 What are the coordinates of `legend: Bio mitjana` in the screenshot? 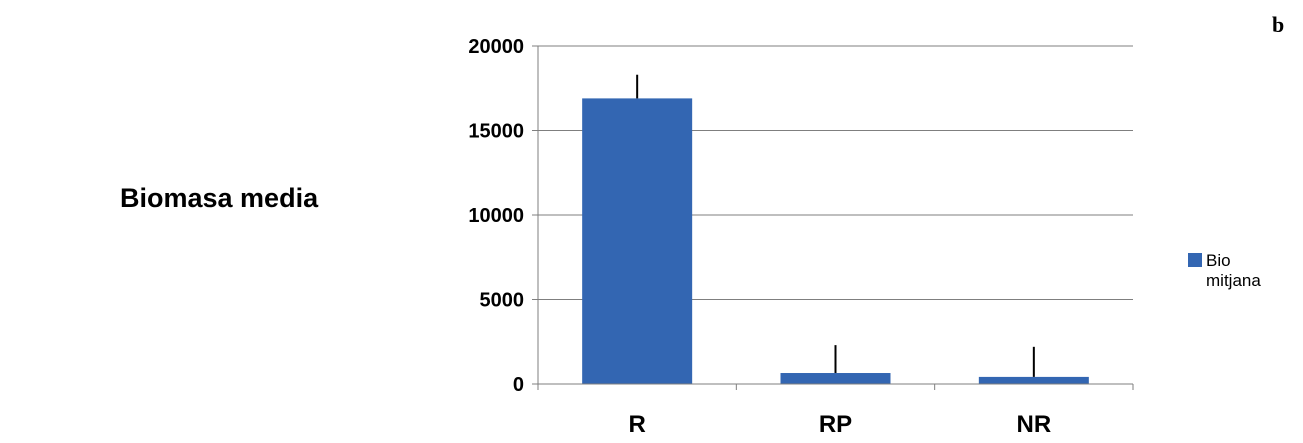 It's located at (1224, 271).